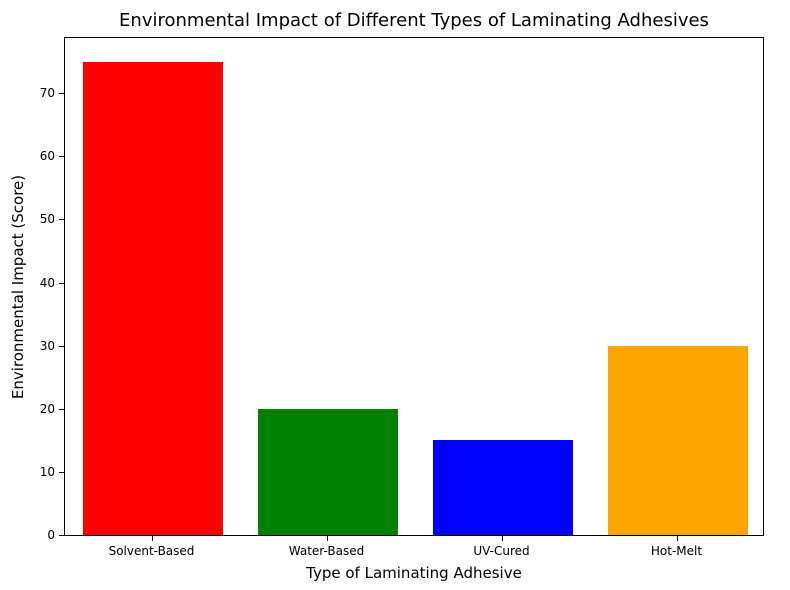  Describe the element at coordinates (47, 282) in the screenshot. I see `y-tick-label: 40` at that location.